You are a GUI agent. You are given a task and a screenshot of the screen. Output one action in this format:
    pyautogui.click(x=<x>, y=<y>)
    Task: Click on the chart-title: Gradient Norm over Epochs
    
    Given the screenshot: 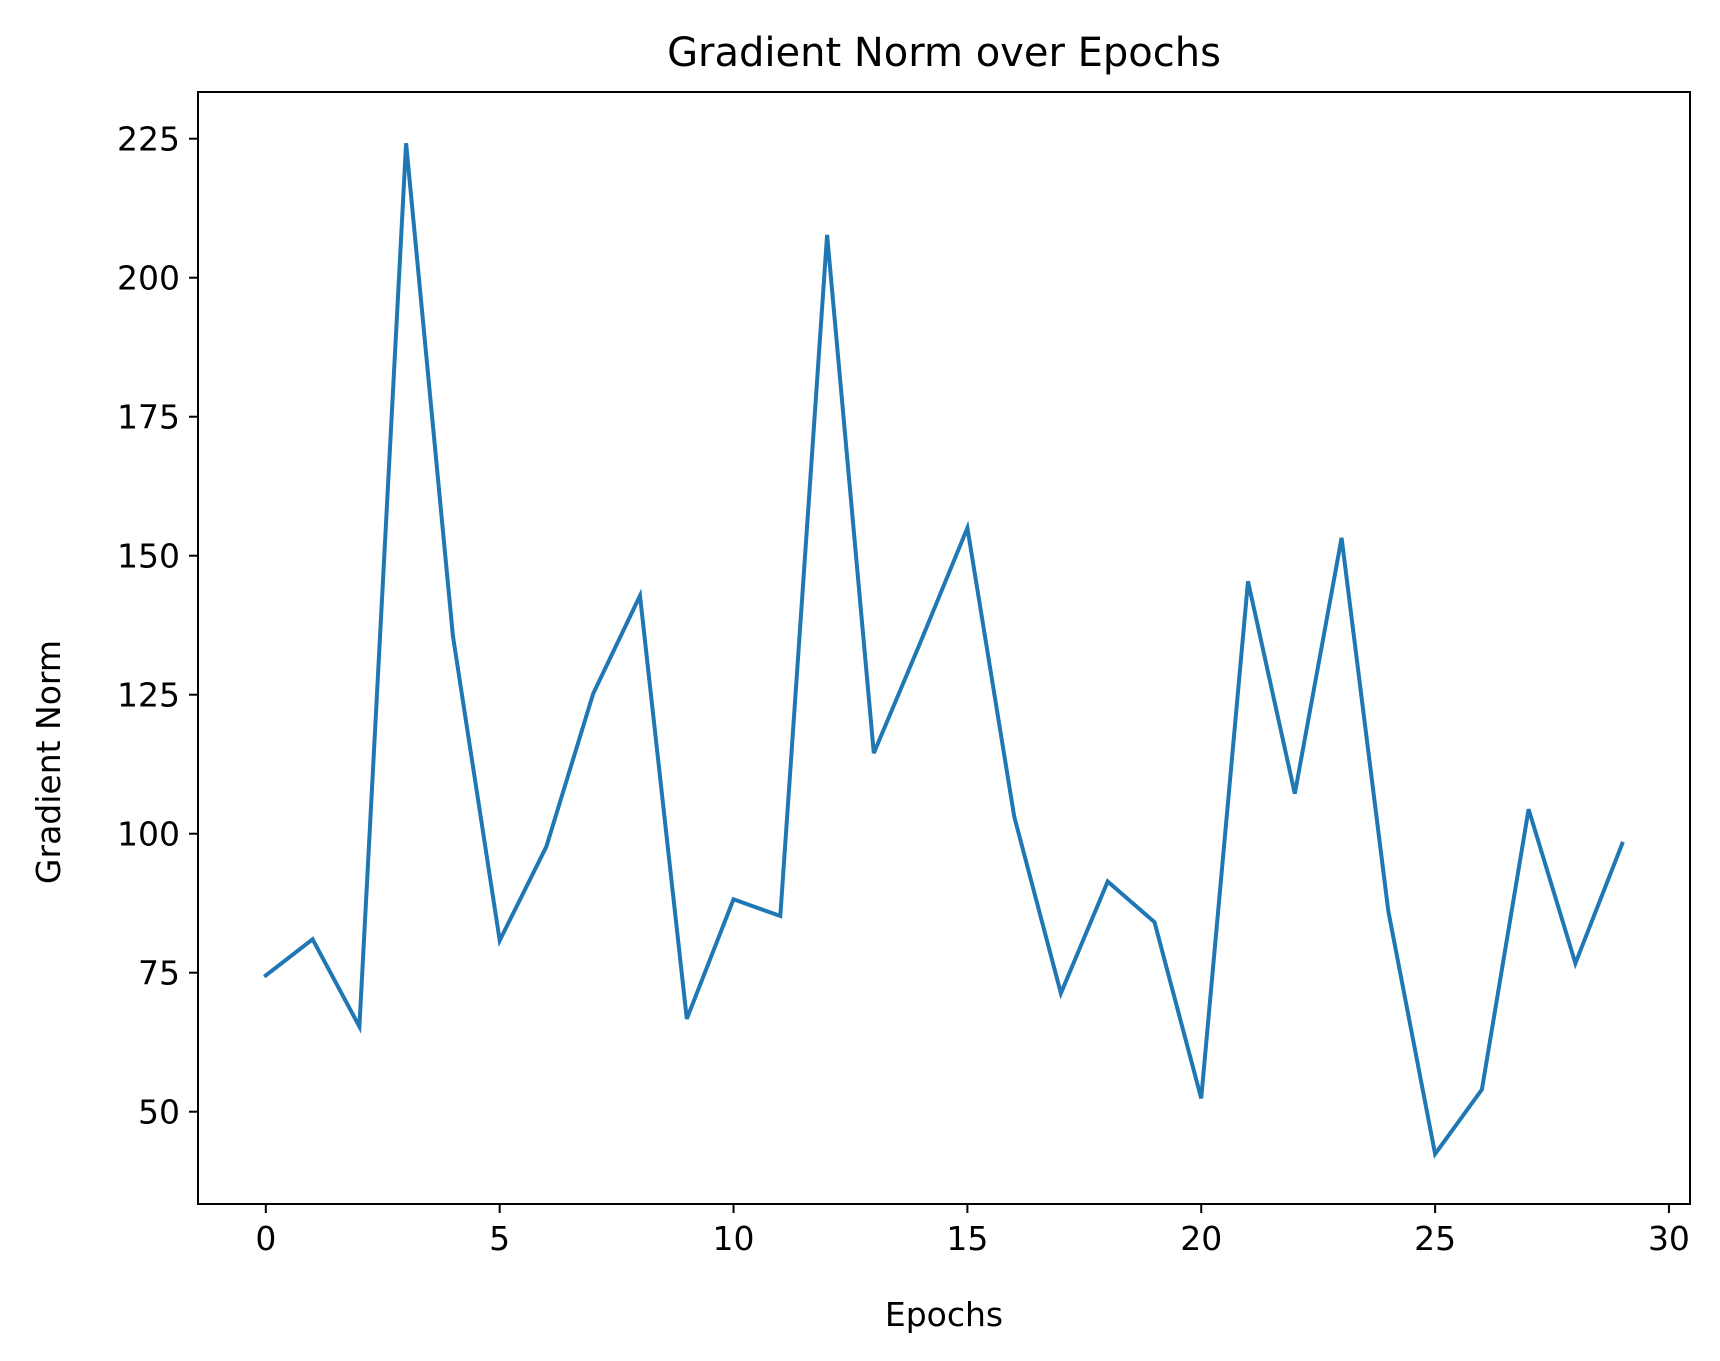 What is the action you would take?
    pyautogui.click(x=944, y=53)
    